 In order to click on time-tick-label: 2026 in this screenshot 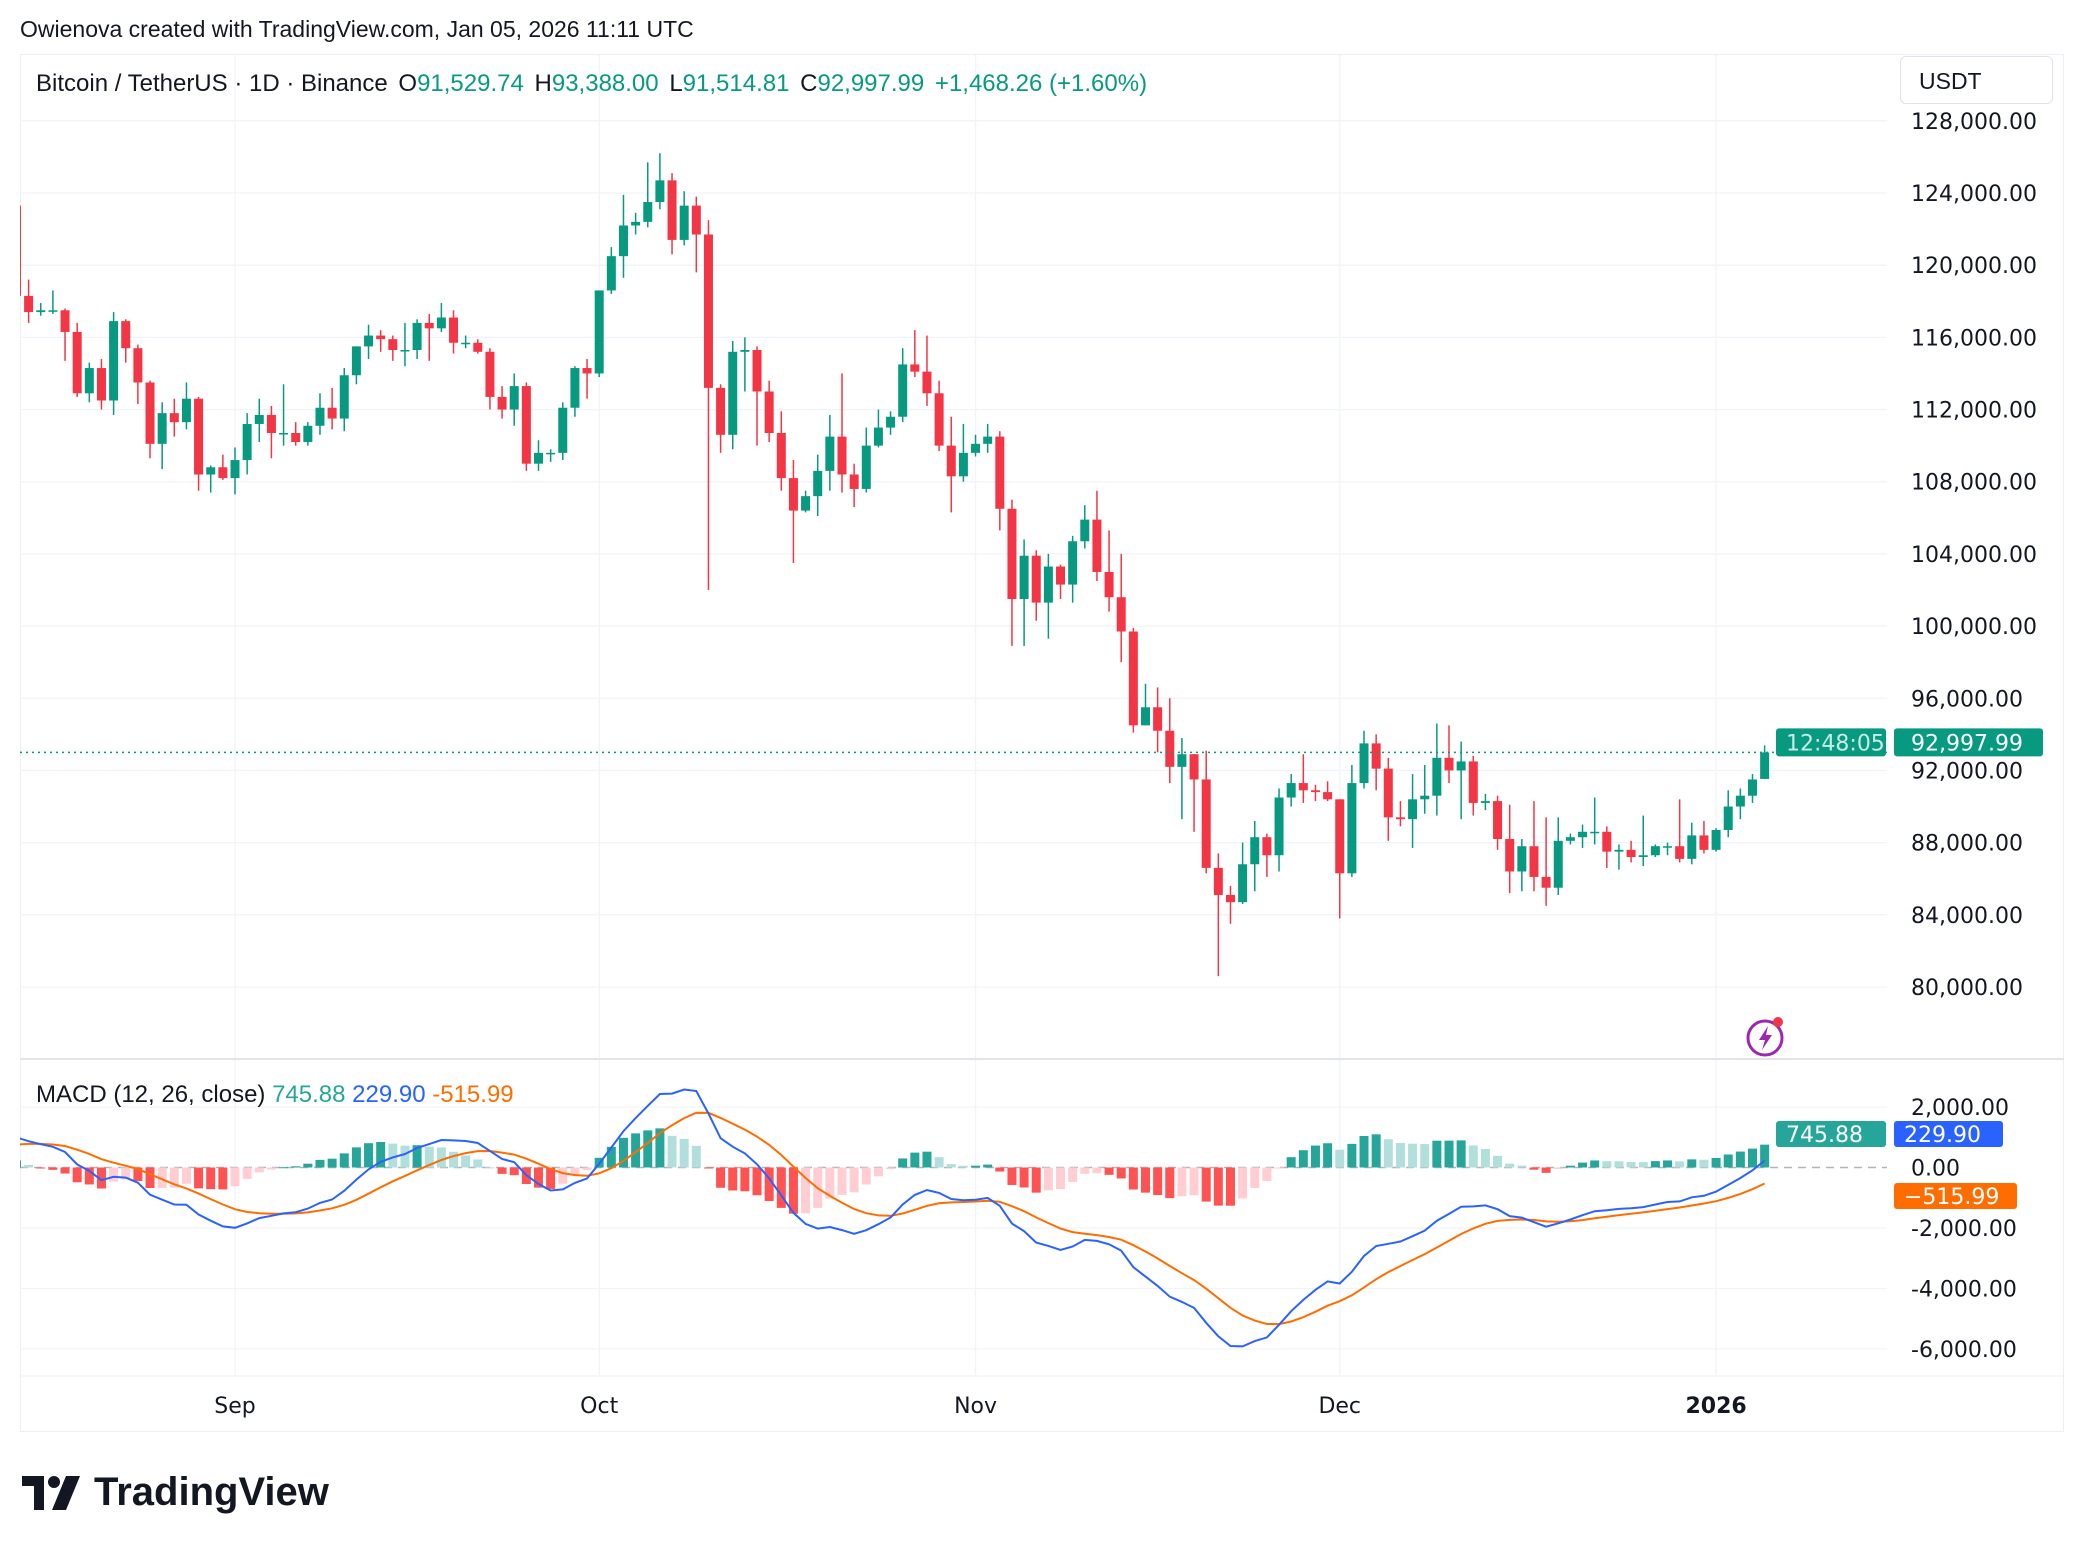, I will do `click(1715, 1406)`.